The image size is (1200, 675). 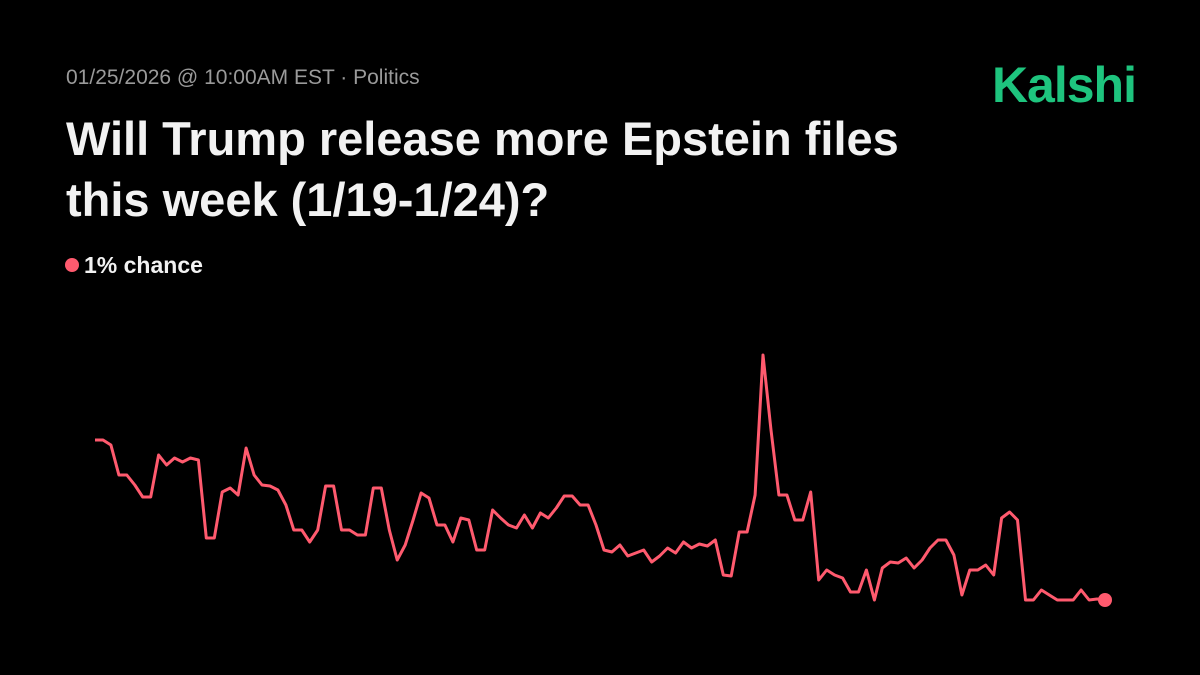 What do you see at coordinates (72, 265) in the screenshot?
I see `legend-dot` at bounding box center [72, 265].